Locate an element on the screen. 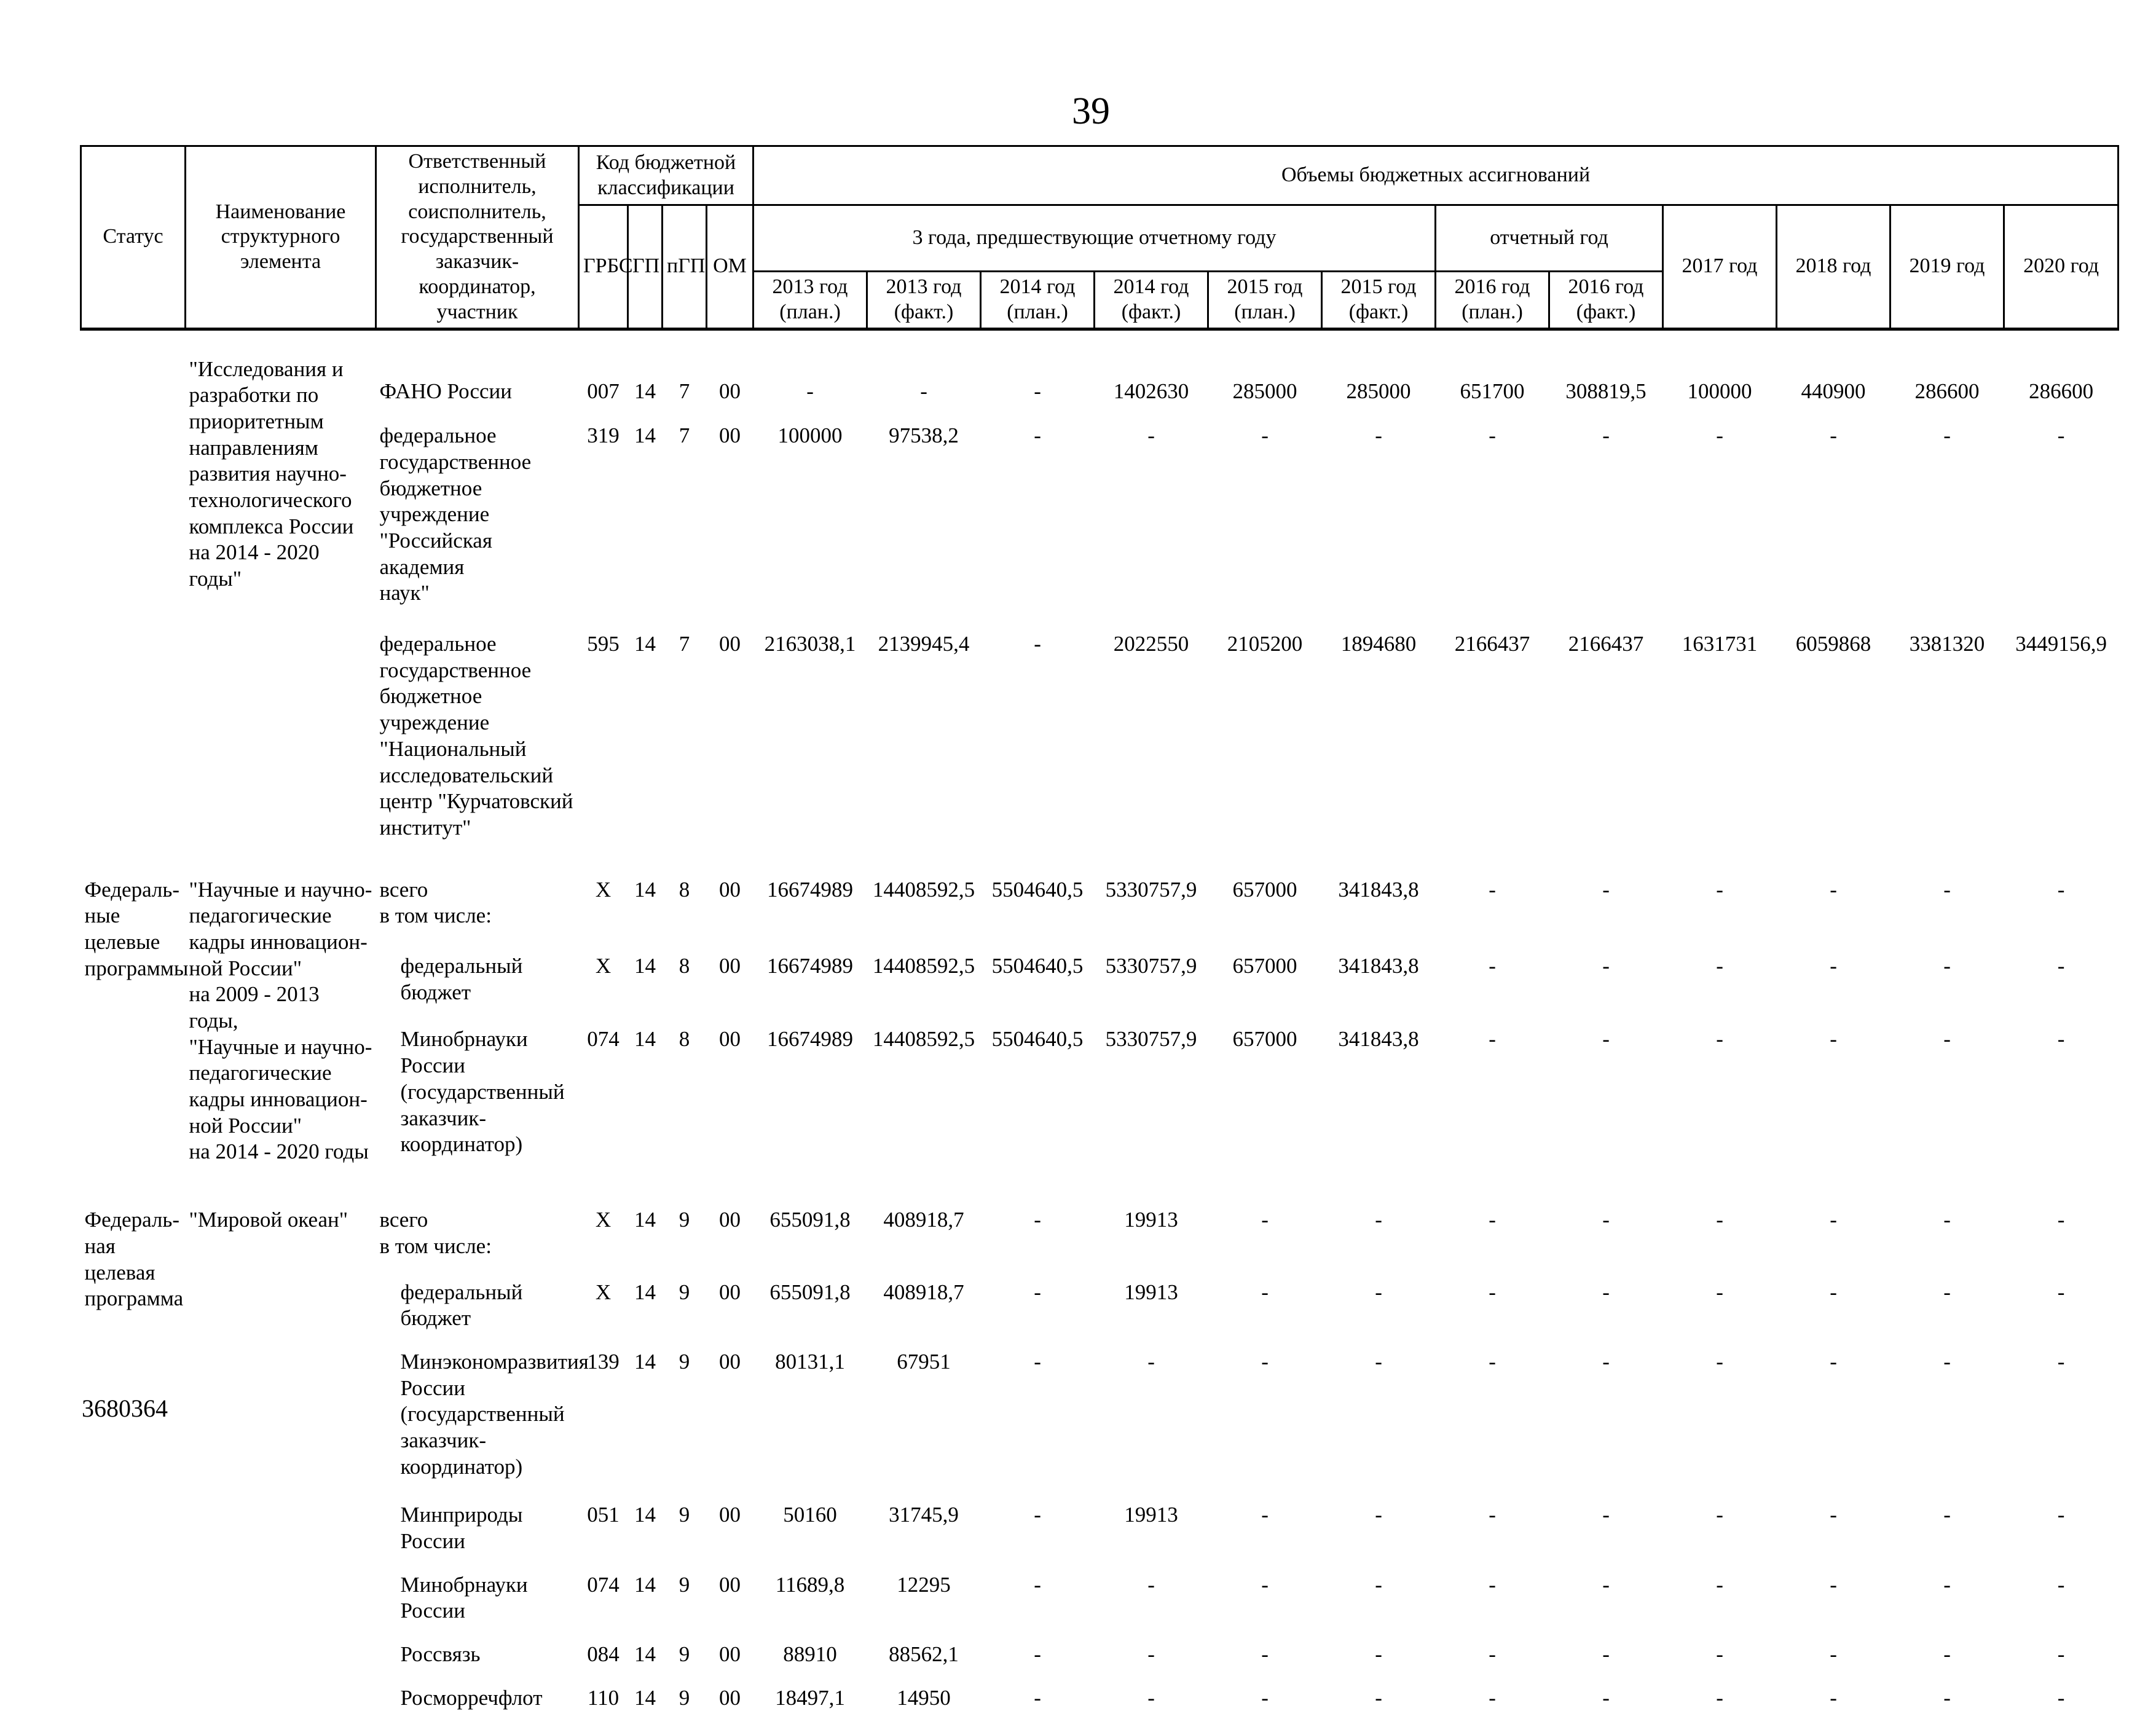  value-cell: 341843,8 is located at coordinates (1378, 966).